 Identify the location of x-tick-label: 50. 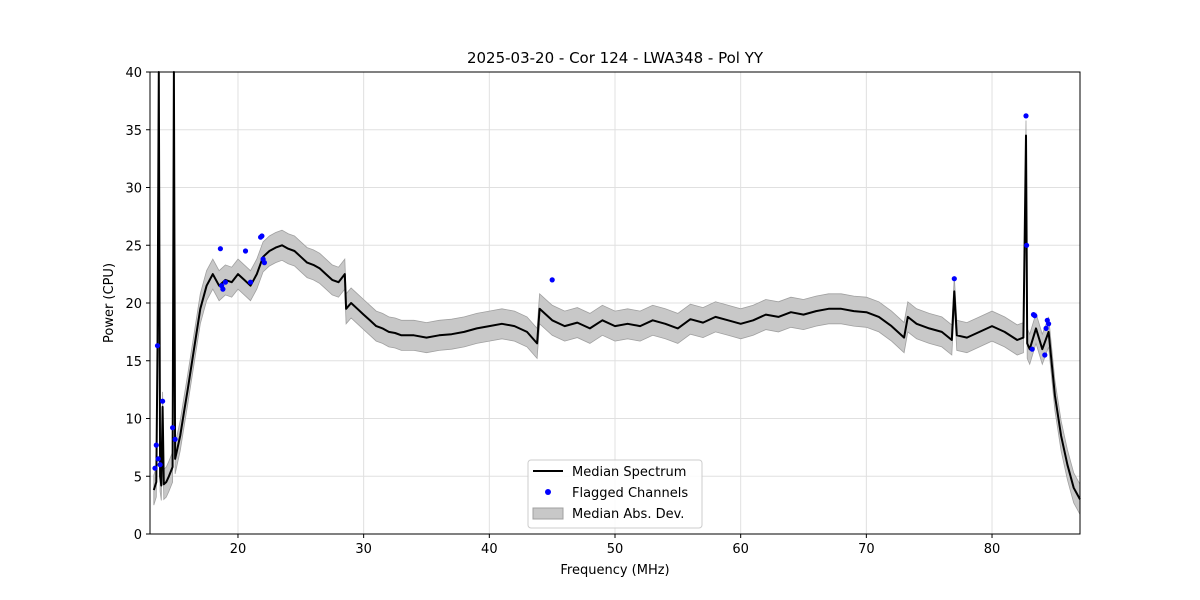
(615, 549).